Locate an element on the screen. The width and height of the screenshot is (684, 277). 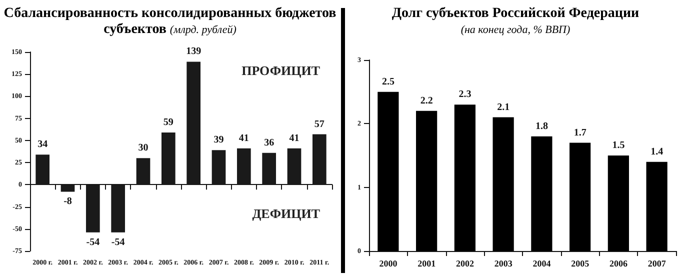
x-tick-label: 2004 is located at coordinates (542, 263).